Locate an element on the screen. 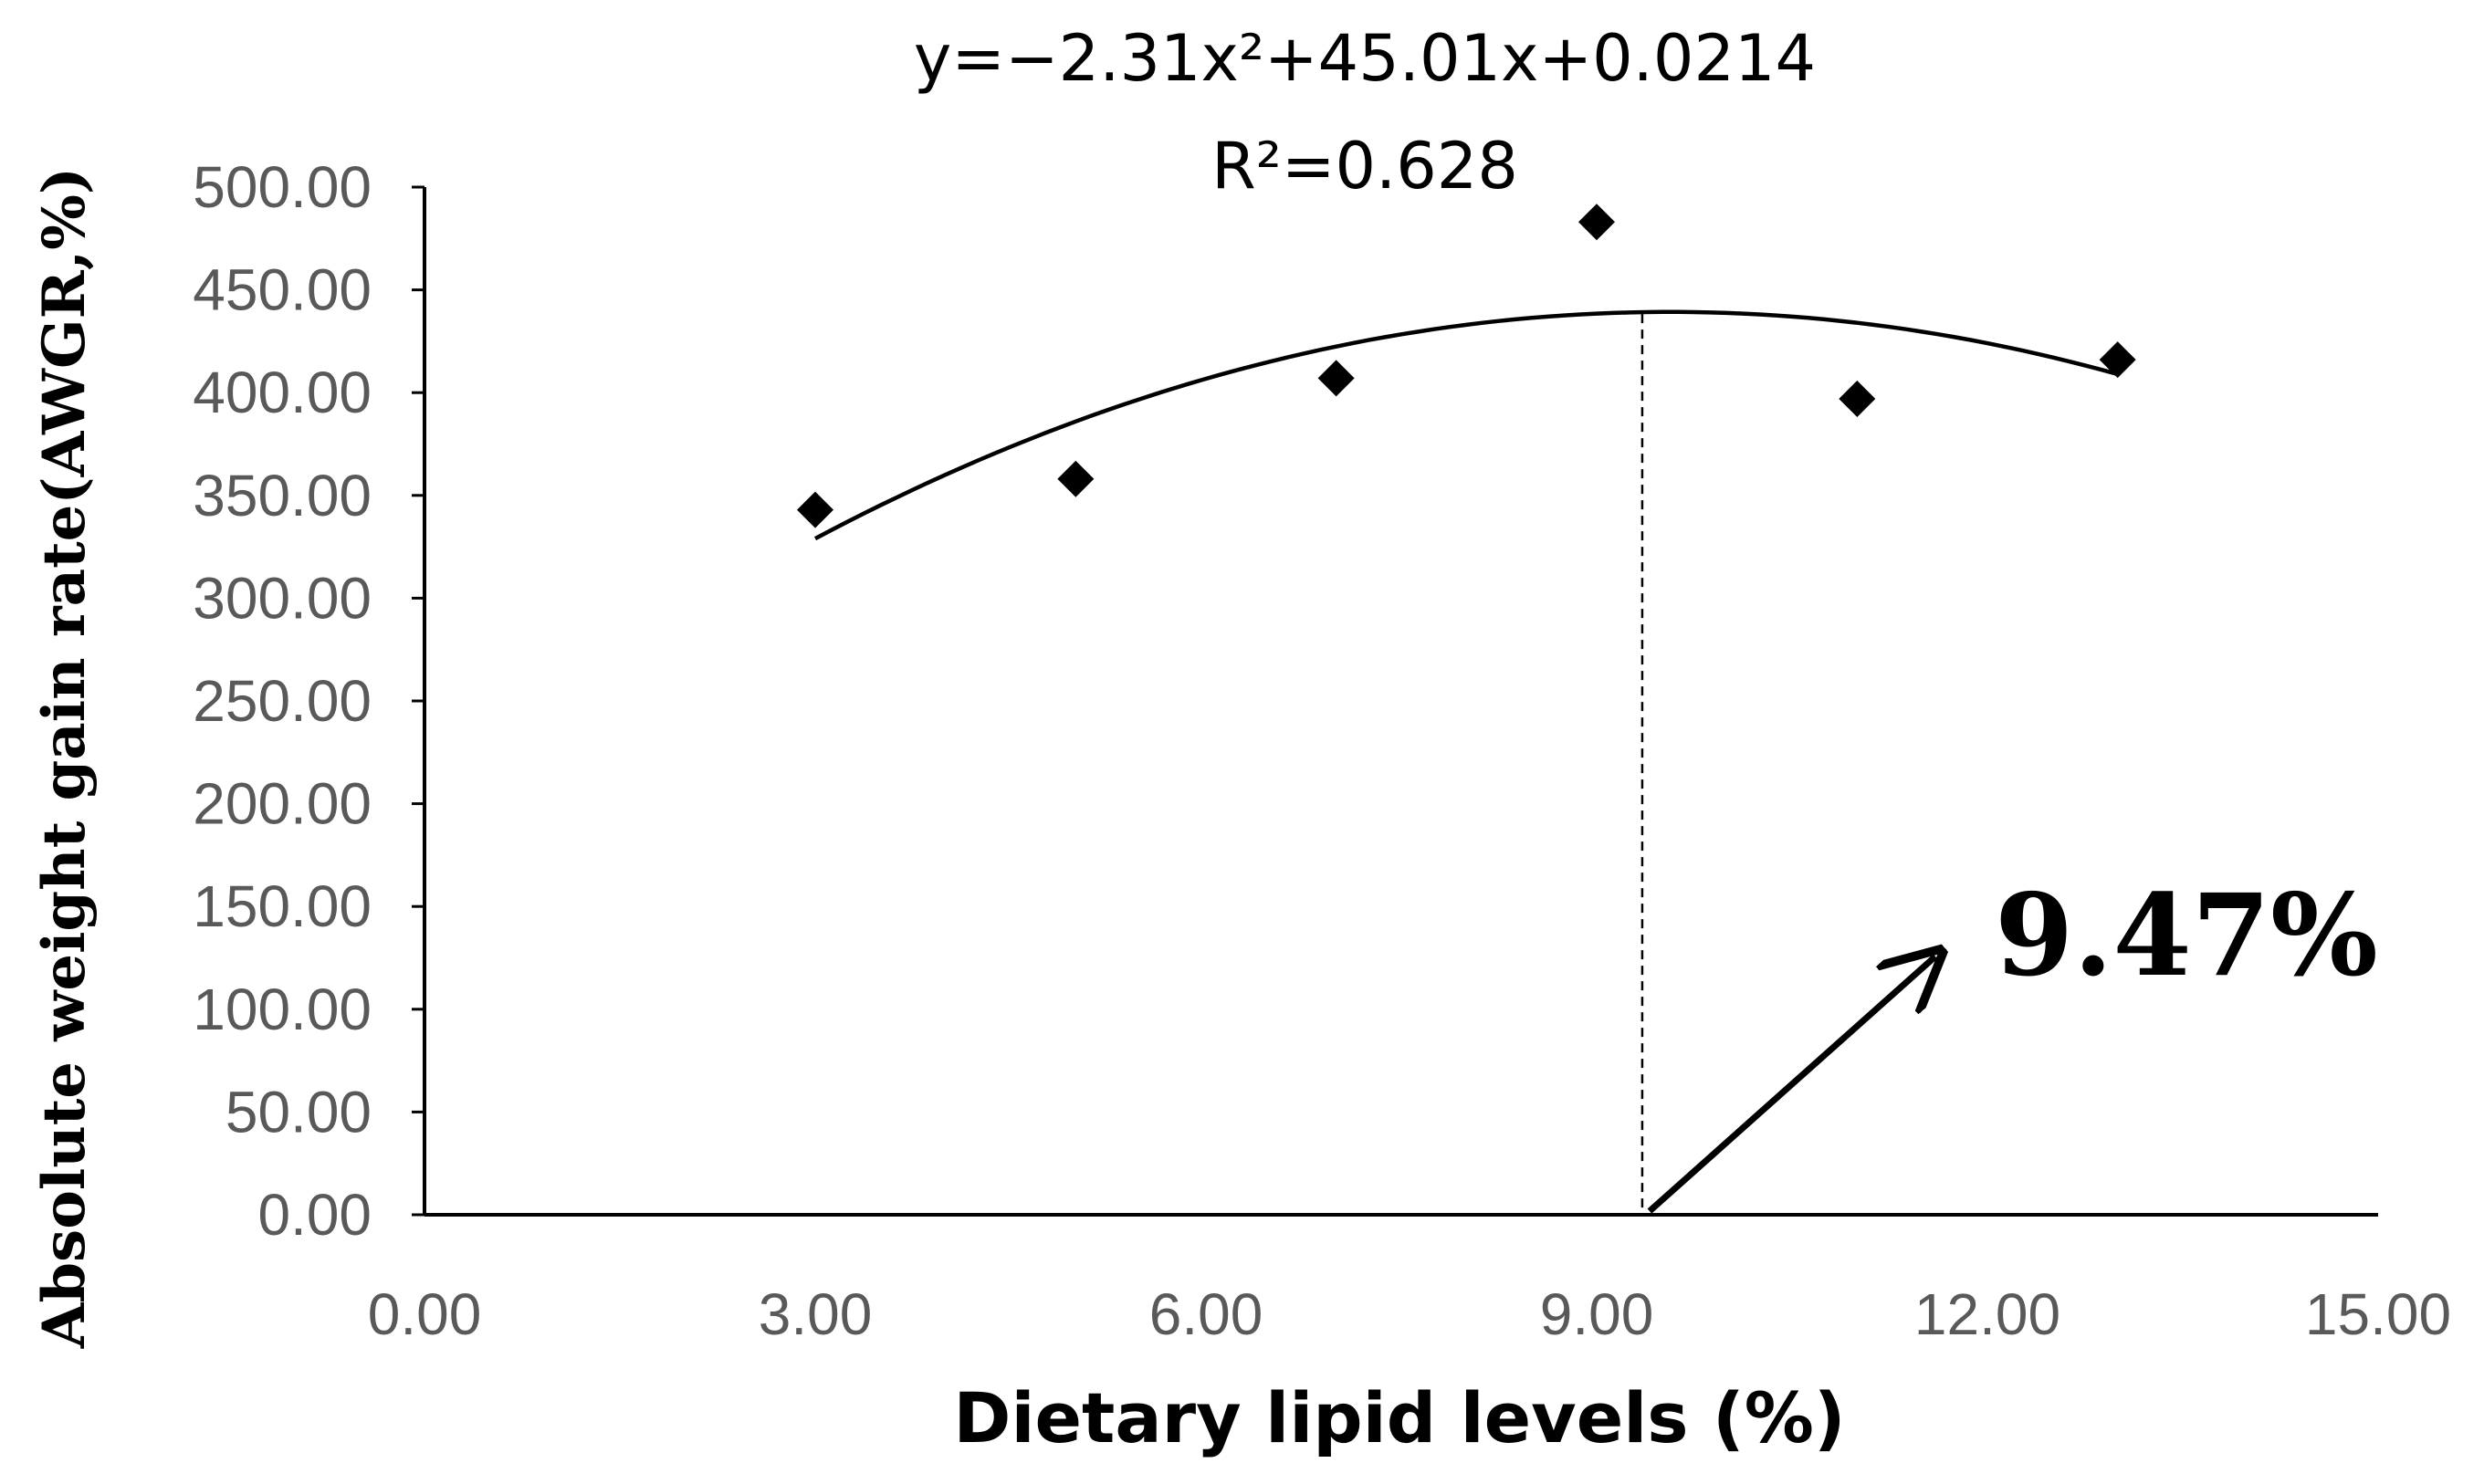 Image resolution: width=2484 pixels, height=1484 pixels. x-tick-label: 12.00 is located at coordinates (1987, 1314).